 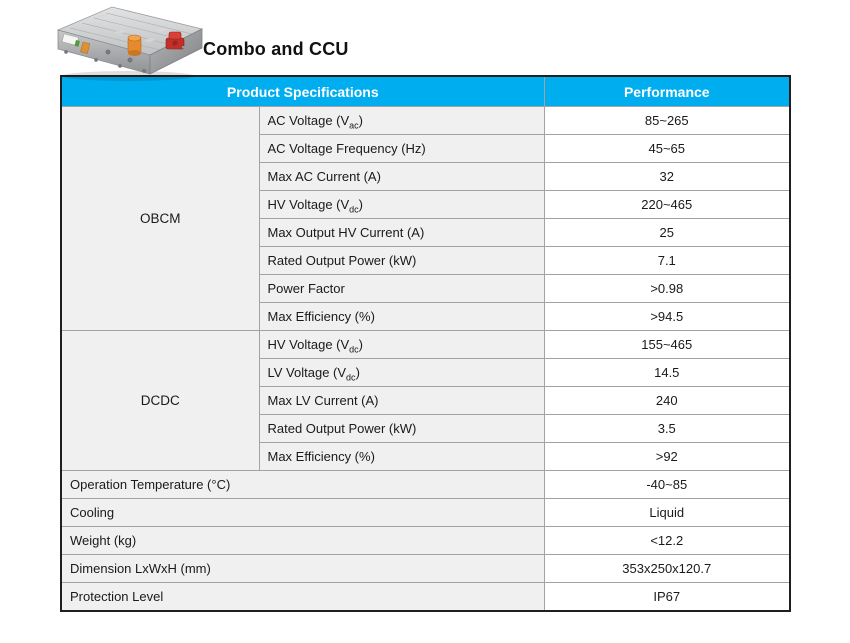 I want to click on table-row: Max AC Current (A) 32, so click(x=426, y=176).